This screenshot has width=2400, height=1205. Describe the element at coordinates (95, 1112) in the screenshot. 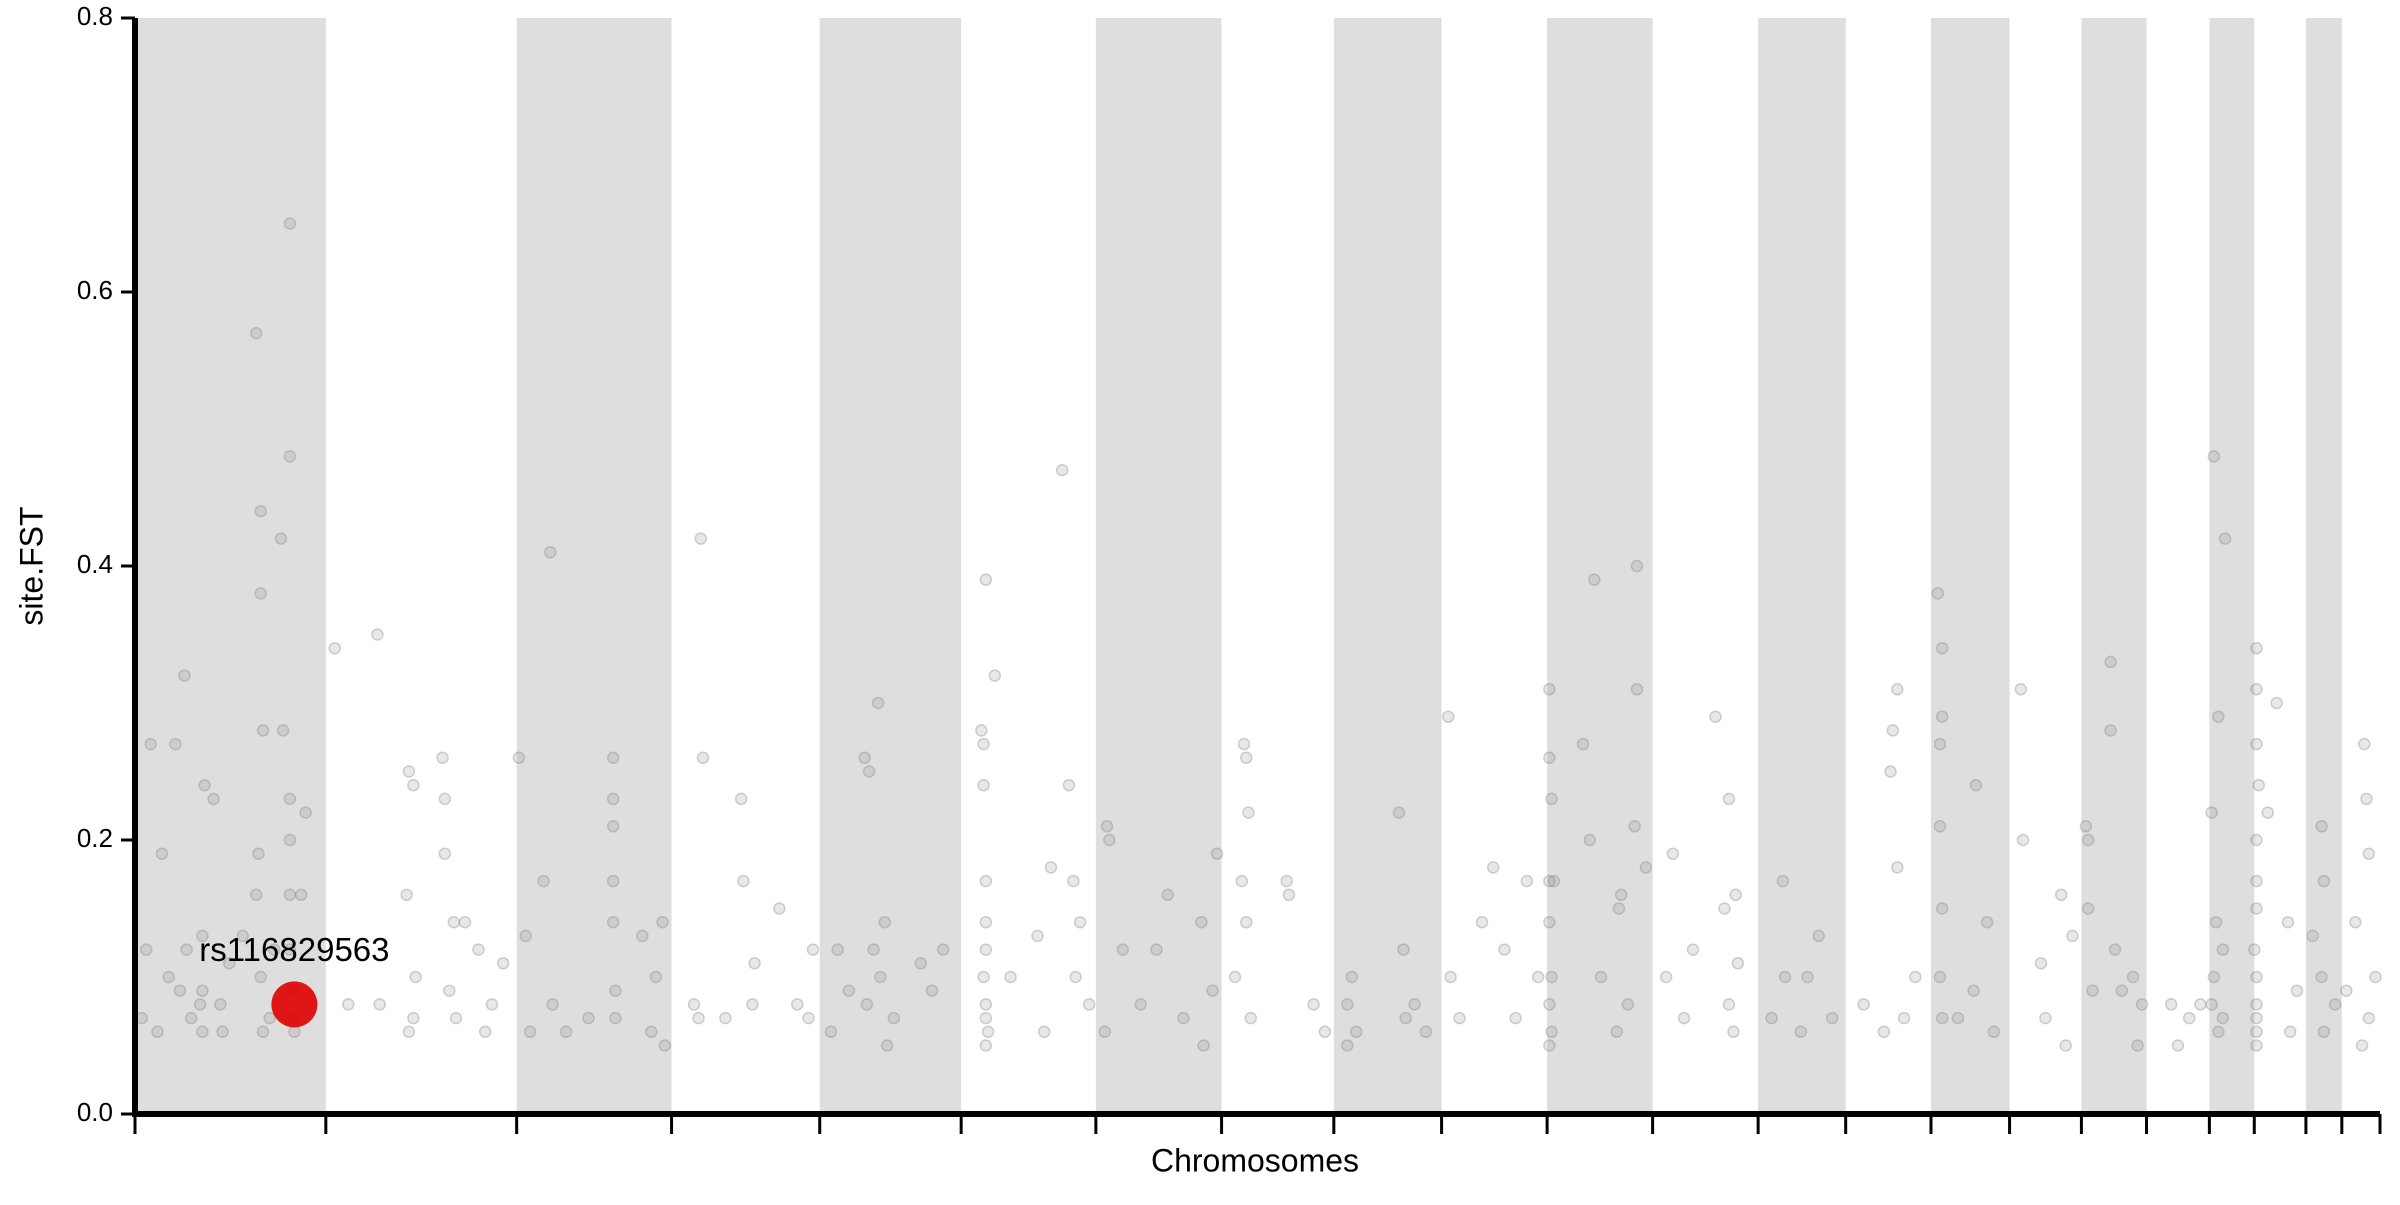

I see `y-tick-label: 0.0` at that location.